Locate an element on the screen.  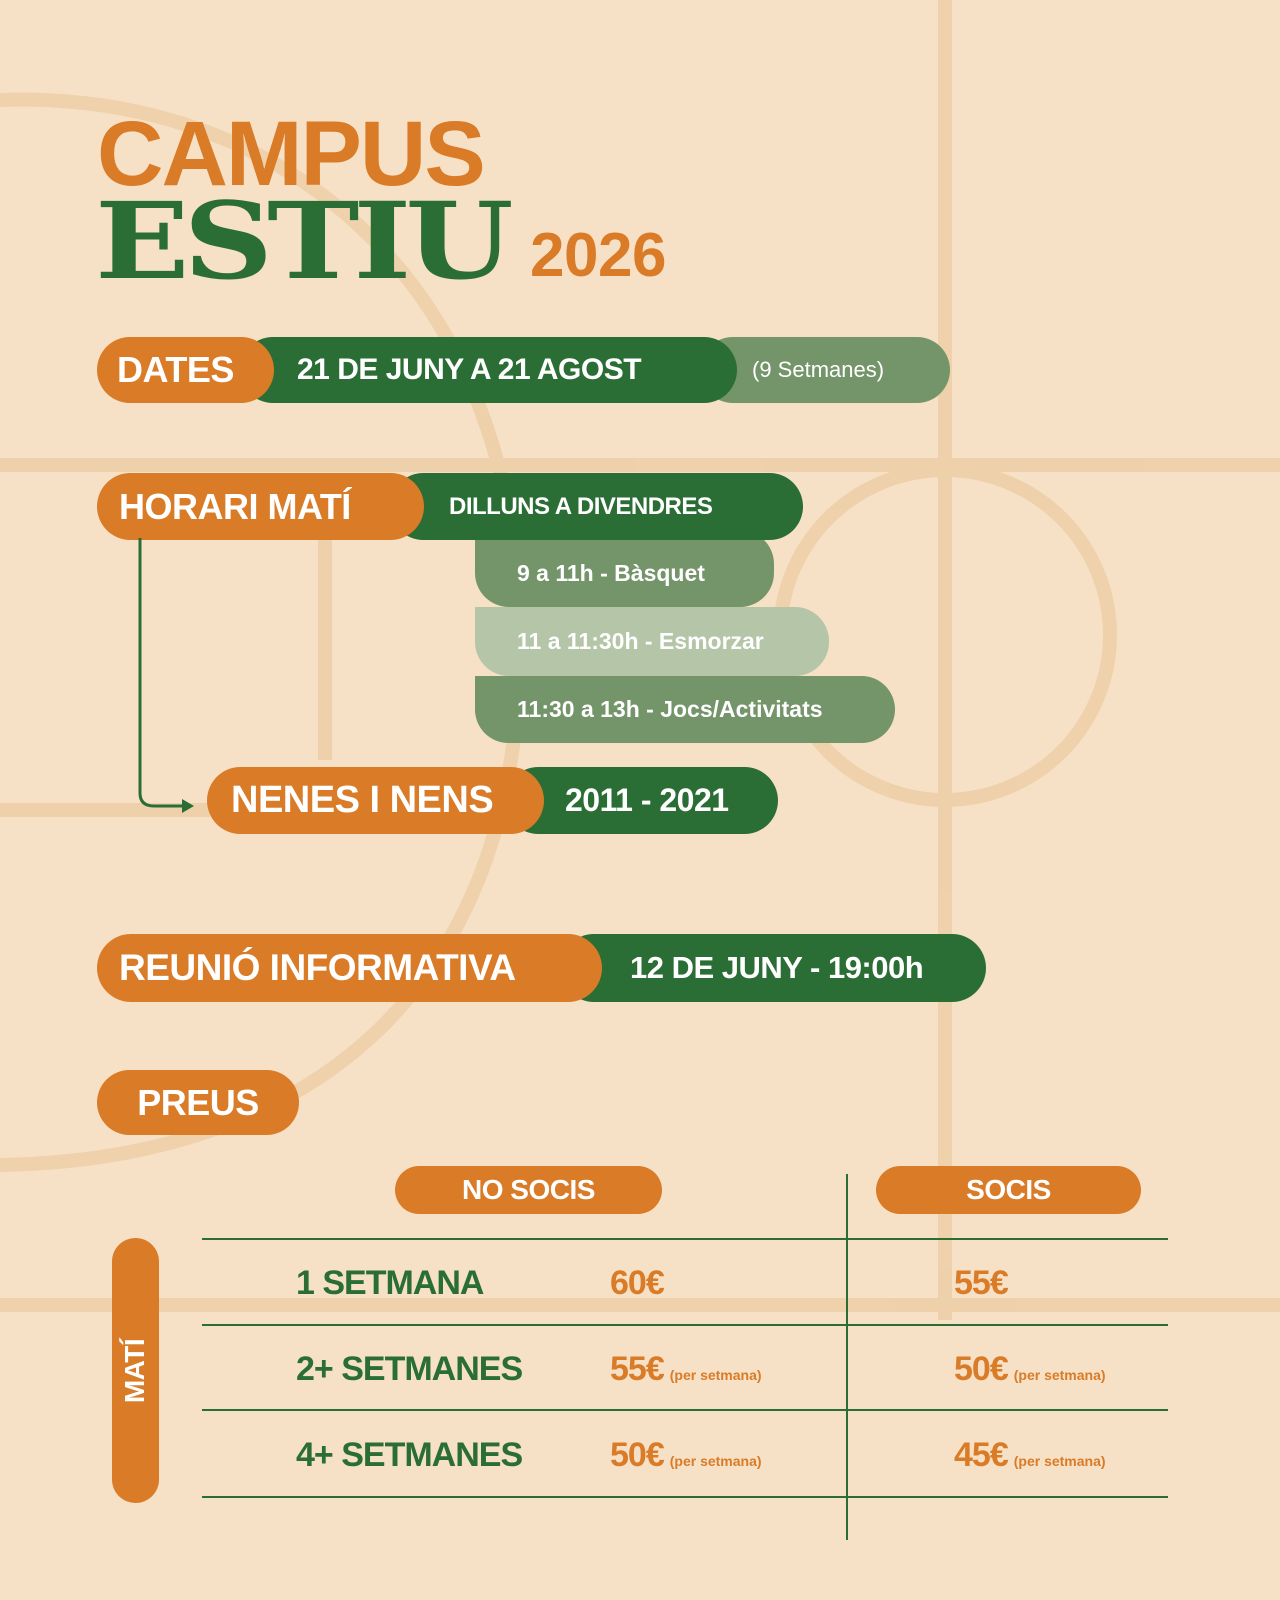
schedule-item-3: 11:30 a 13h - Jocs/Activitats is located at coordinates (685, 709).